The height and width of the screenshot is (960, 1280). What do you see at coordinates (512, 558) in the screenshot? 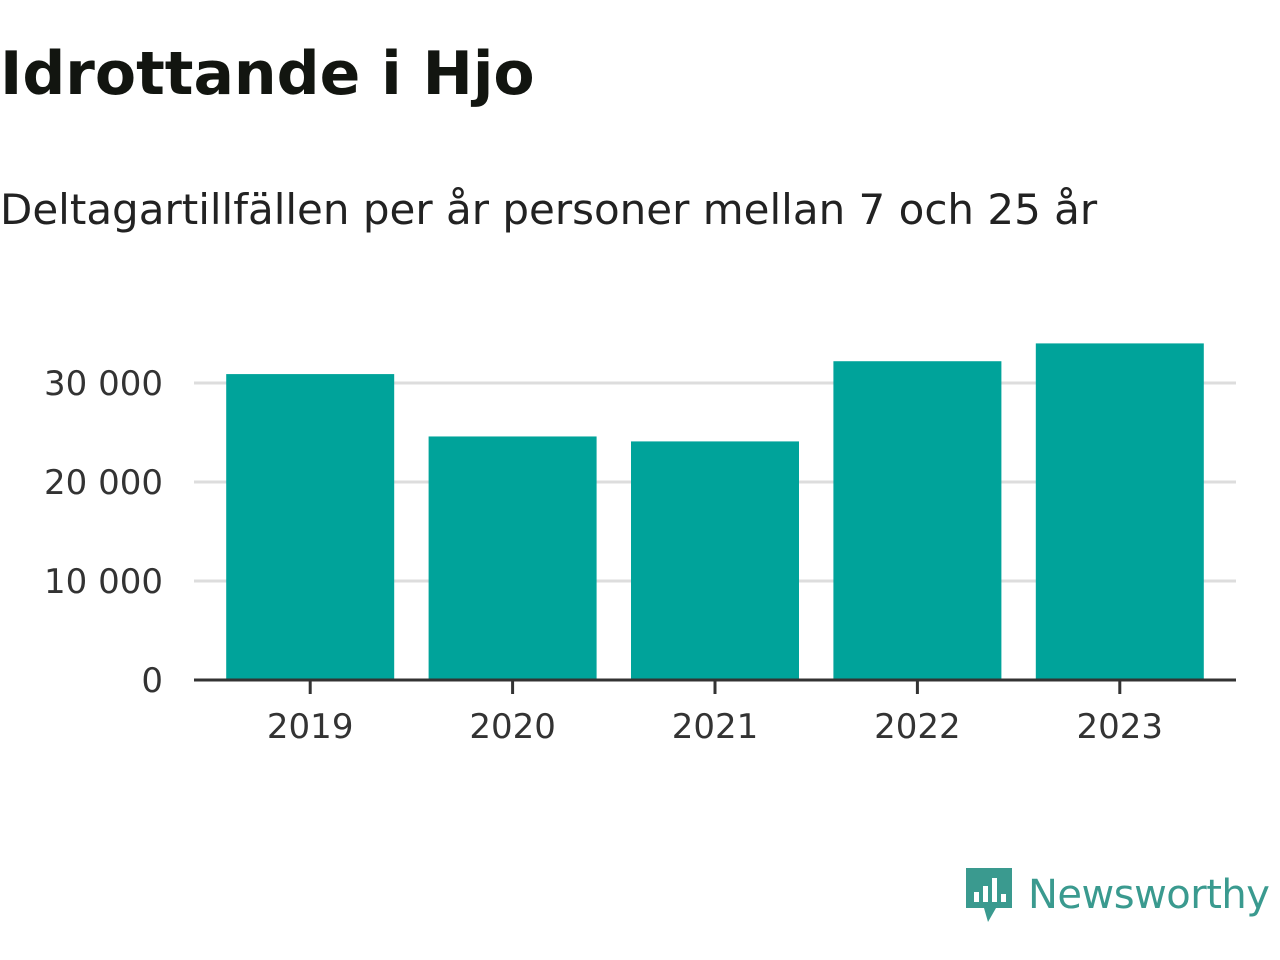
I see `bar-2020` at bounding box center [512, 558].